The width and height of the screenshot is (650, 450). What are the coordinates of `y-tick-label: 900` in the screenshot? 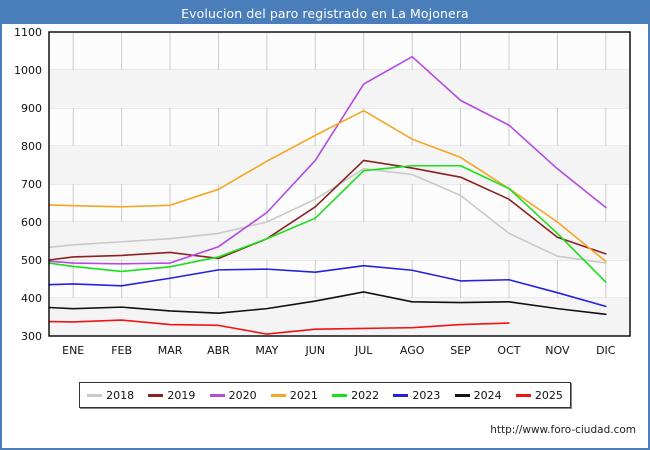 It's located at (31, 108).